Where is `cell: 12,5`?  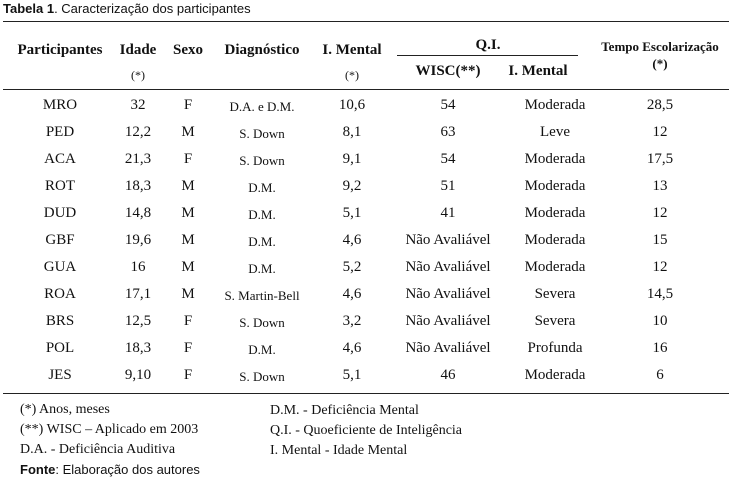 cell: 12,5 is located at coordinates (138, 321).